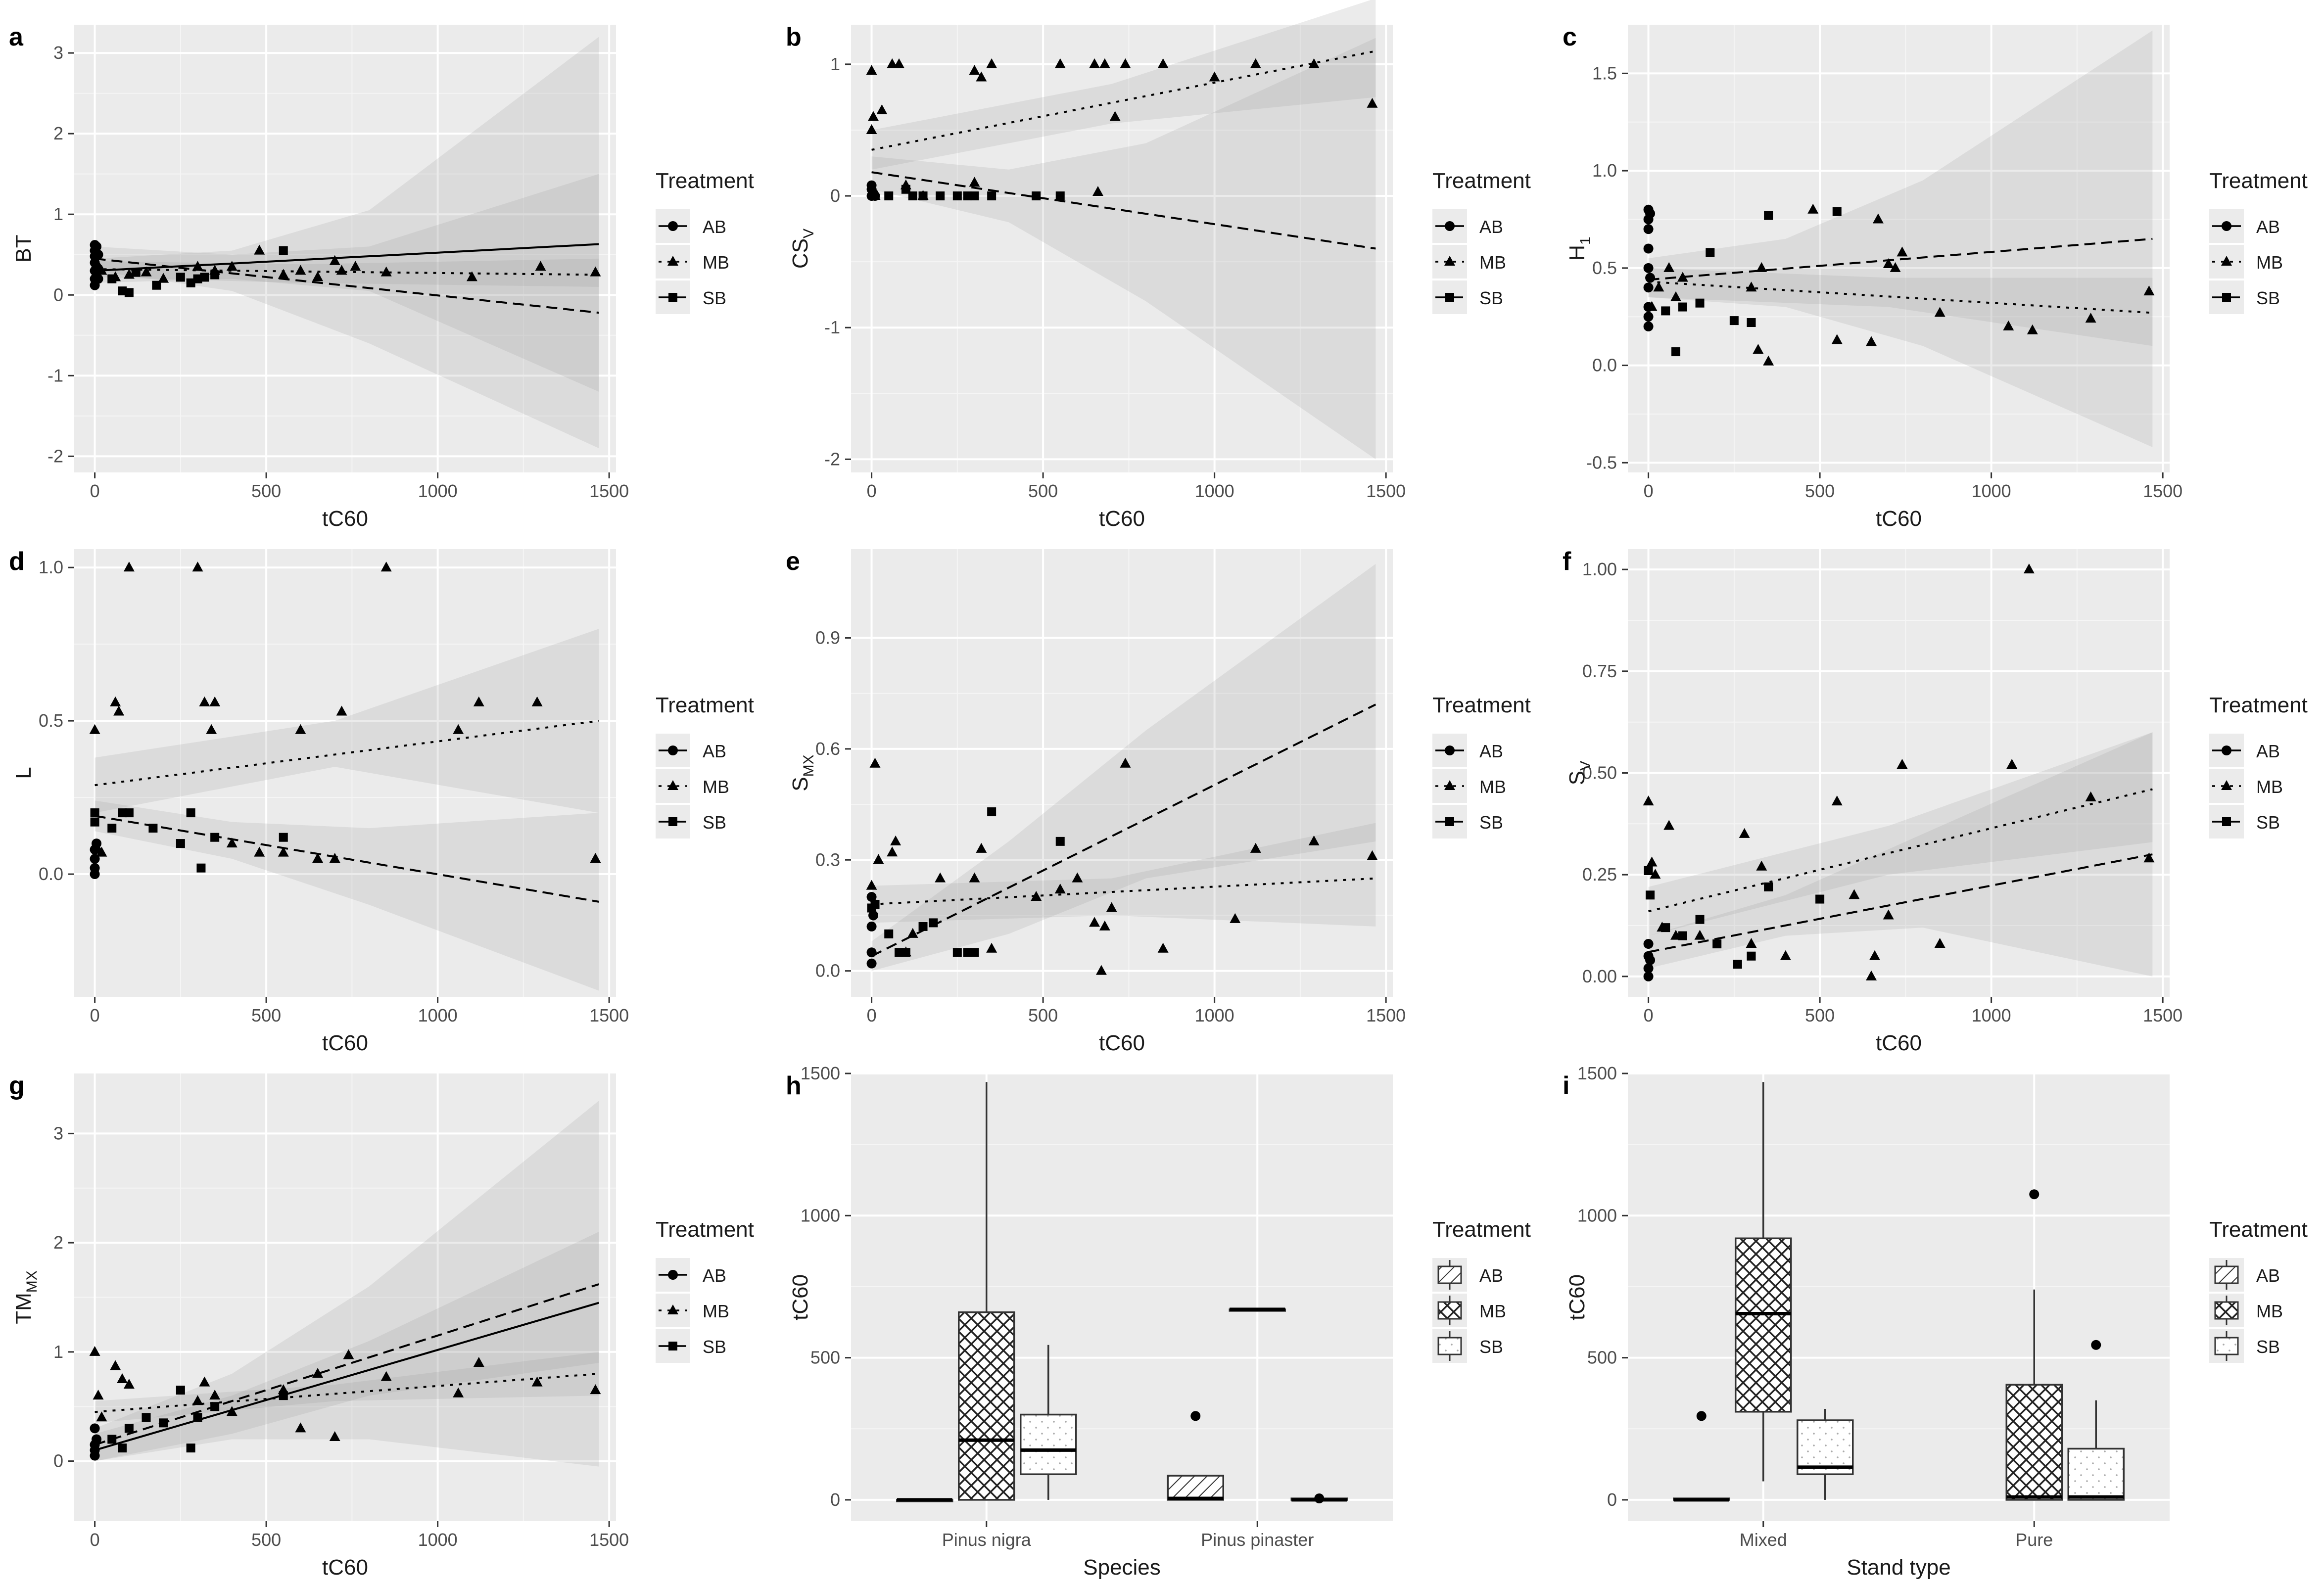 The image size is (2324, 1583). I want to click on y-axis-title: SV, so click(1579, 773).